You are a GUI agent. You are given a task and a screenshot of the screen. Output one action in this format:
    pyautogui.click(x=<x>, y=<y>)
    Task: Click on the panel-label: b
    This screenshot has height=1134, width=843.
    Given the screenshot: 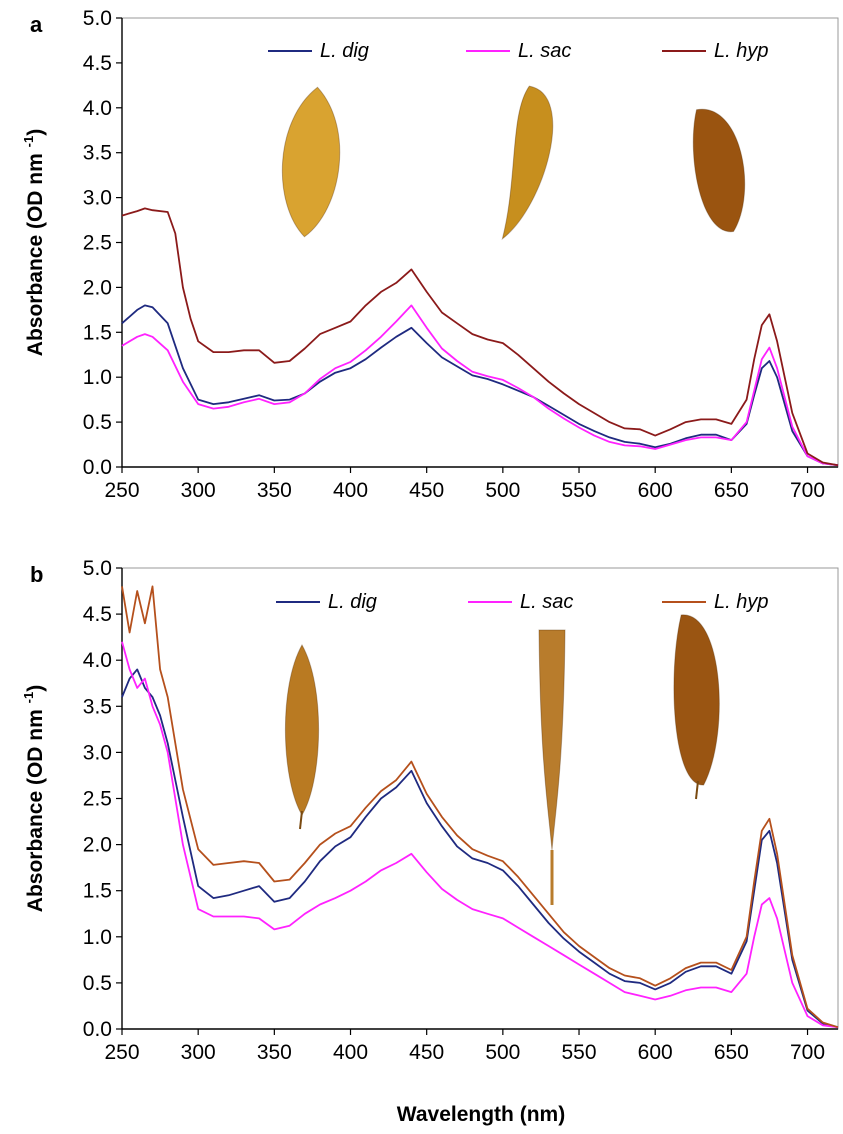 What is the action you would take?
    pyautogui.click(x=36, y=574)
    